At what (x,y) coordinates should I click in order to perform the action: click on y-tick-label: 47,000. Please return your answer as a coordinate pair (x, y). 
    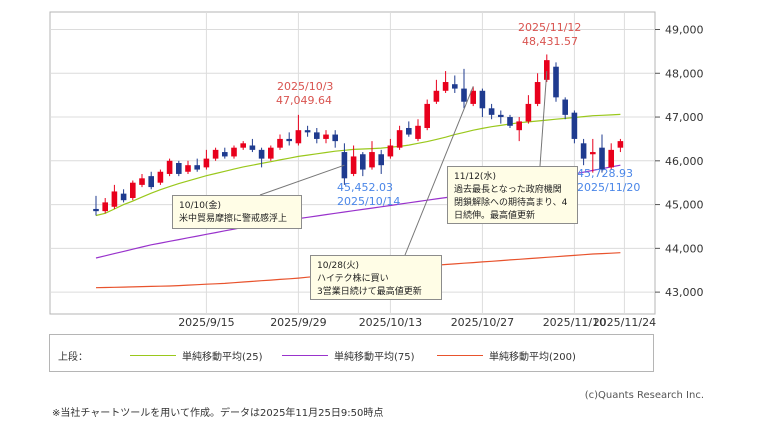
    Looking at the image, I should click on (684, 117).